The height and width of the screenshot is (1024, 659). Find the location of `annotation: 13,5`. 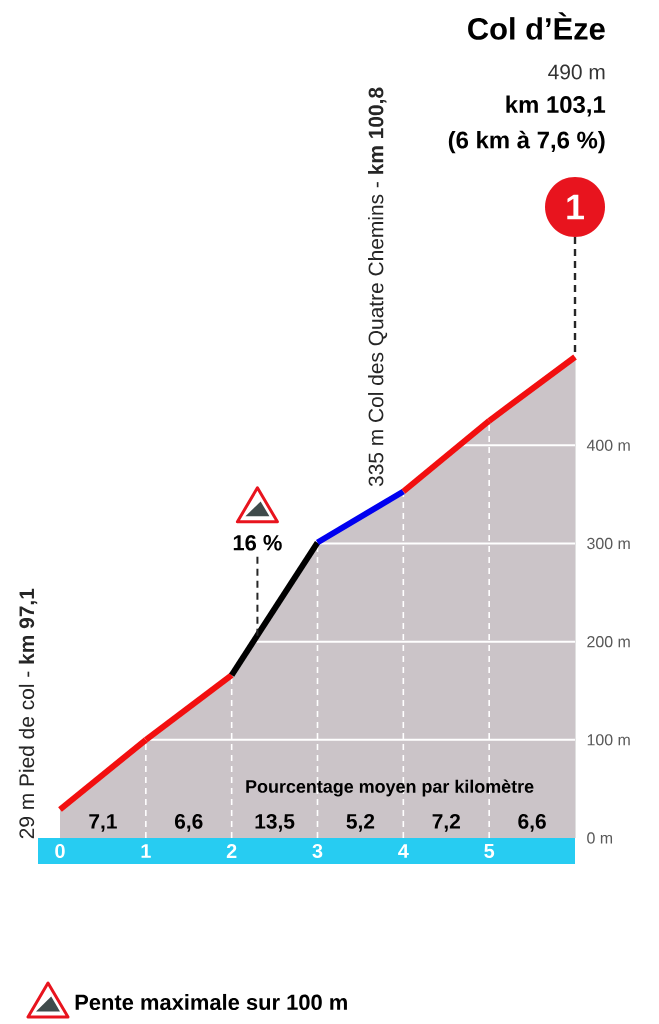

annotation: 13,5 is located at coordinates (275, 822).